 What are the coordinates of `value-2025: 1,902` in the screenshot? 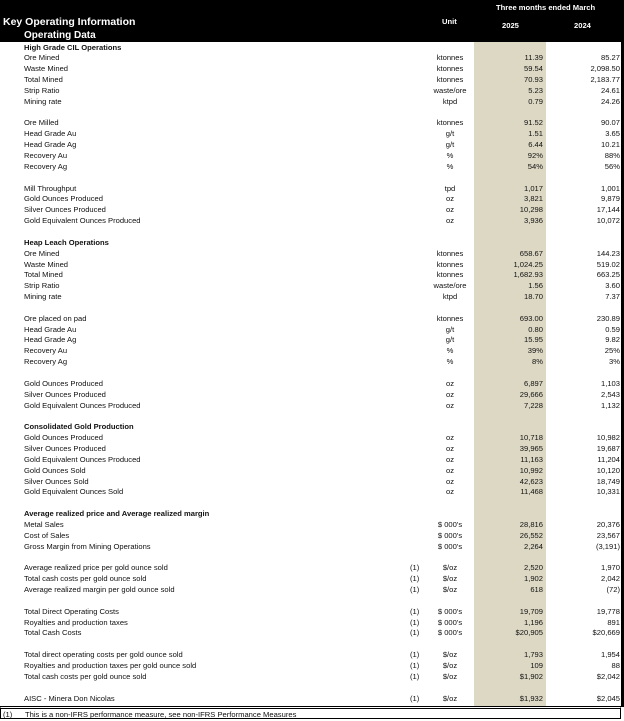 It's located at (533, 579).